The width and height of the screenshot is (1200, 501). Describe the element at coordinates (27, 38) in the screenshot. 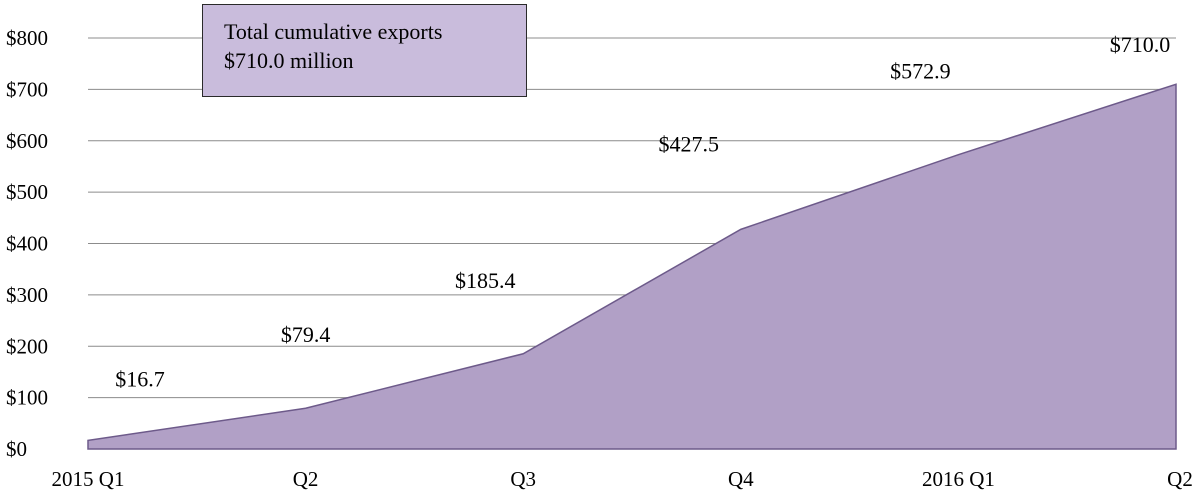

I see `y-tick-label: $800` at that location.